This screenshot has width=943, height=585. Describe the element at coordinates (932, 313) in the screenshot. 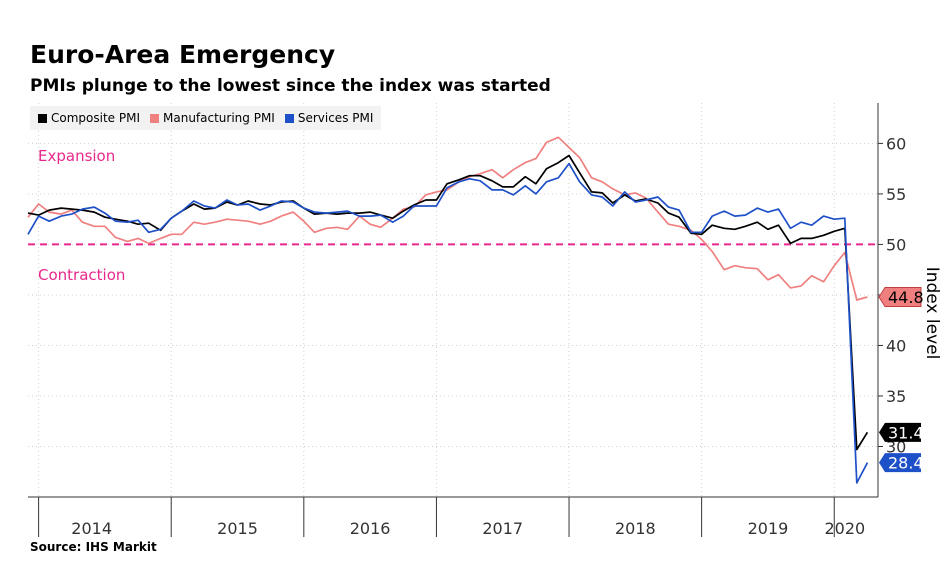

I see `y-axis-label: Index level` at that location.